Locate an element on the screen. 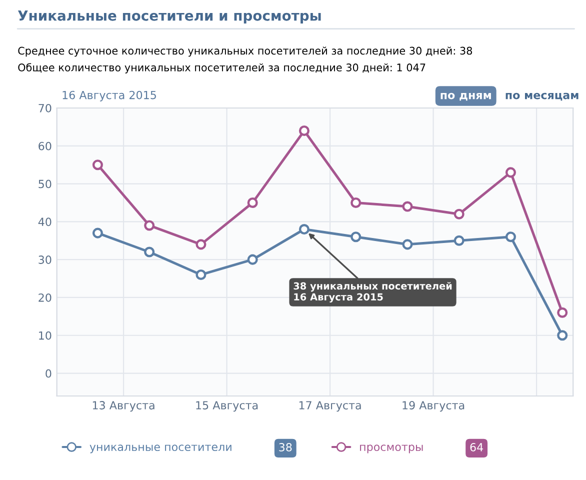 The height and width of the screenshot is (480, 586). x-tick-label: 13 Августа is located at coordinates (123, 406).